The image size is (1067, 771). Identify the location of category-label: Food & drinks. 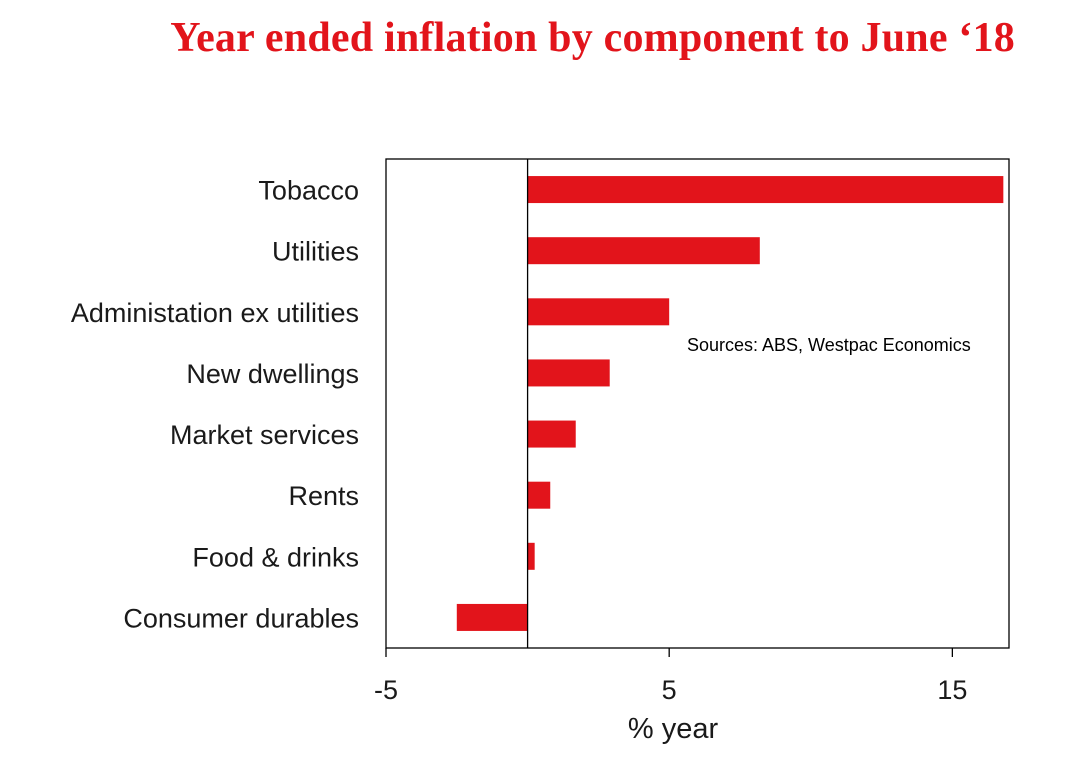
(275, 557).